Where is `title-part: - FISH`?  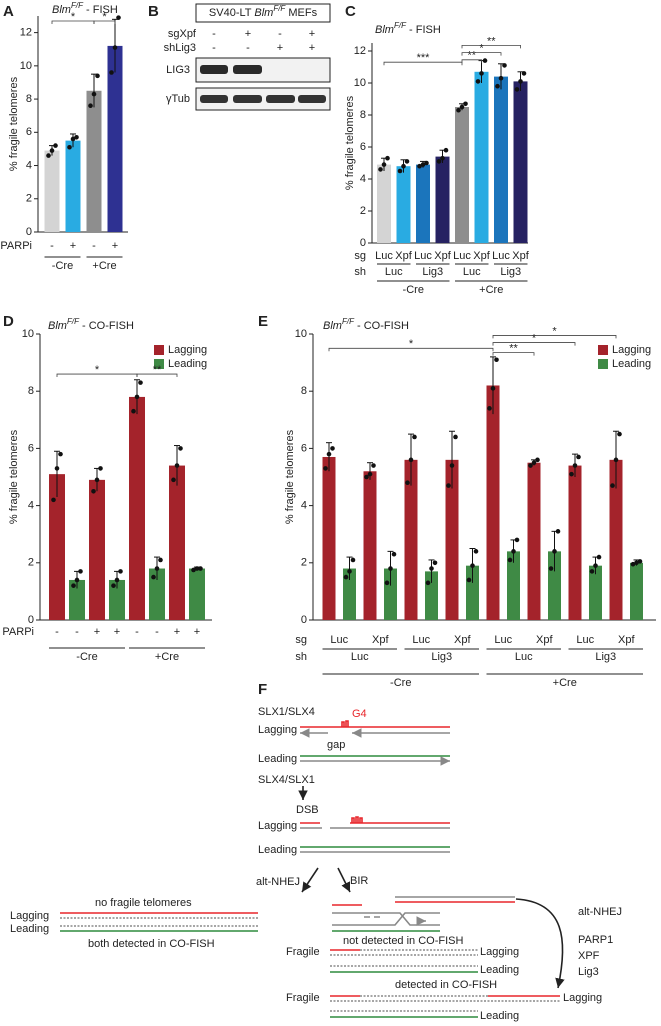
title-part: - FISH is located at coordinates (423, 30).